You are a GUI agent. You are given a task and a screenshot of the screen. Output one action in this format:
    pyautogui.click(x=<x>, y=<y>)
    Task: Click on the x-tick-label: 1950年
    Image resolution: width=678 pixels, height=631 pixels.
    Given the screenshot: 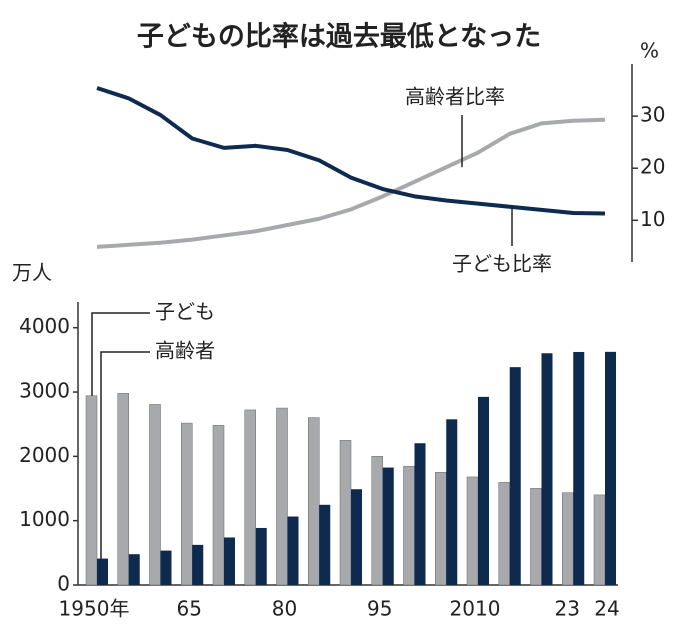 What is the action you would take?
    pyautogui.click(x=94, y=609)
    